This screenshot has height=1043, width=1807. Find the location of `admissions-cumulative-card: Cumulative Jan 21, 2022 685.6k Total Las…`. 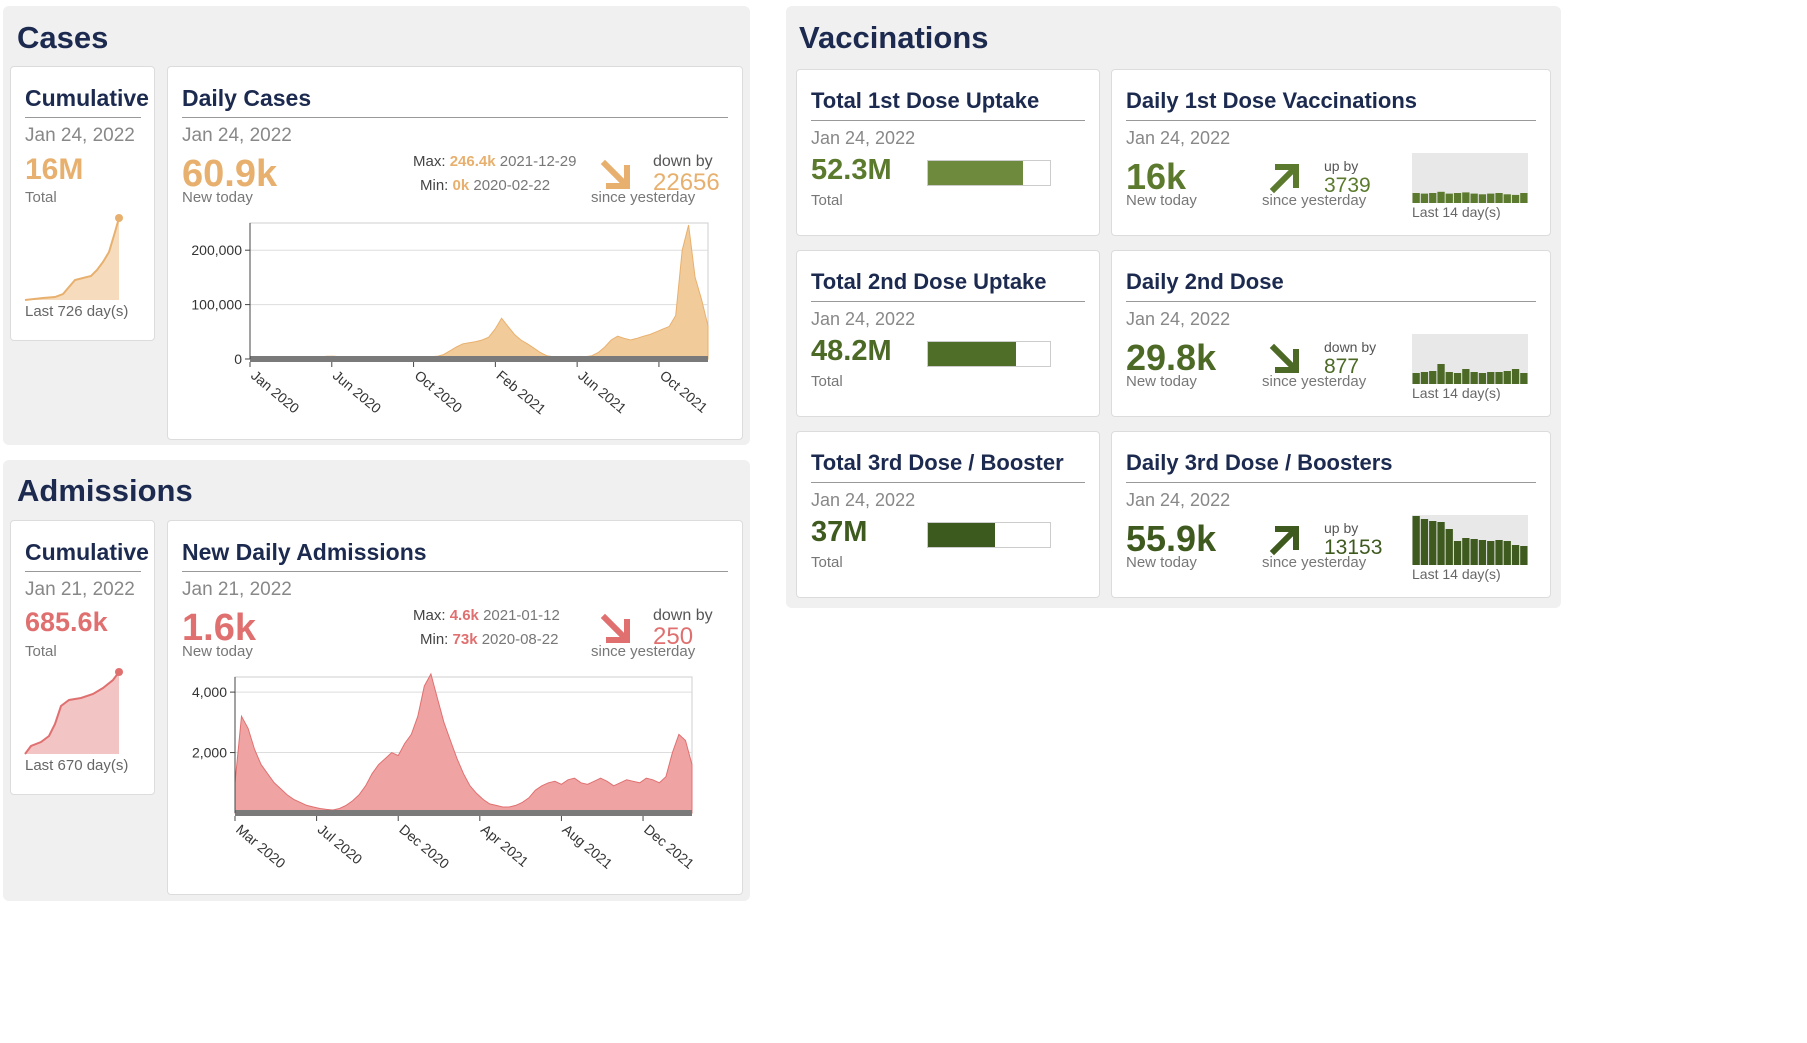

admissions-cumulative-card: Cumulative Jan 21, 2022 685.6k Total Las… is located at coordinates (82, 657).